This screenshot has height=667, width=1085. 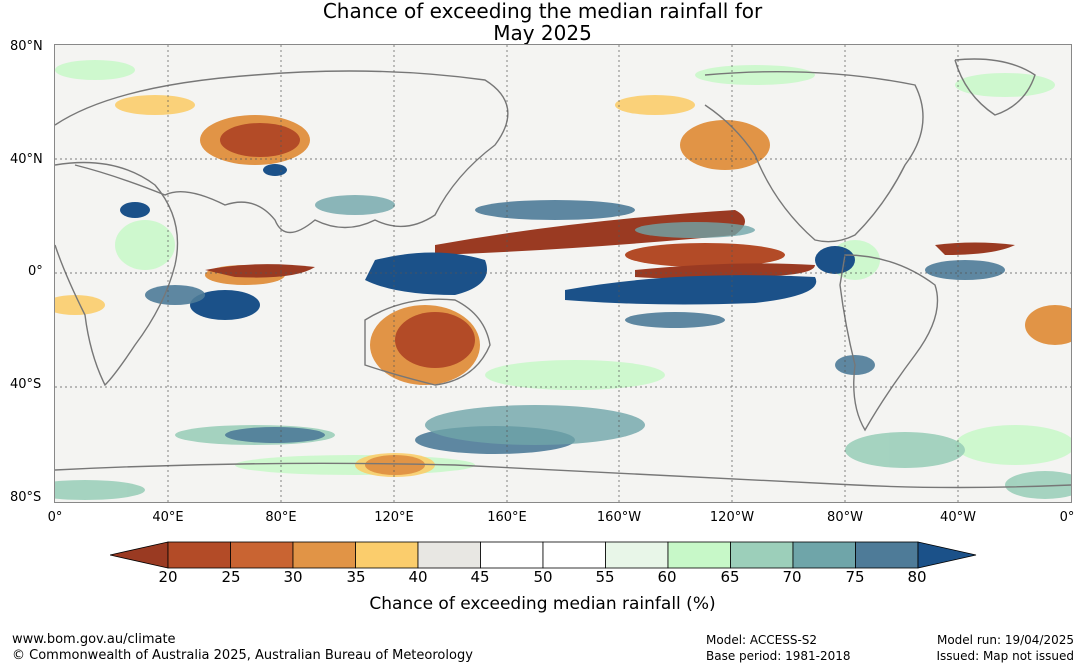 I want to click on lon-label-160w: 160°W, so click(x=619, y=517).